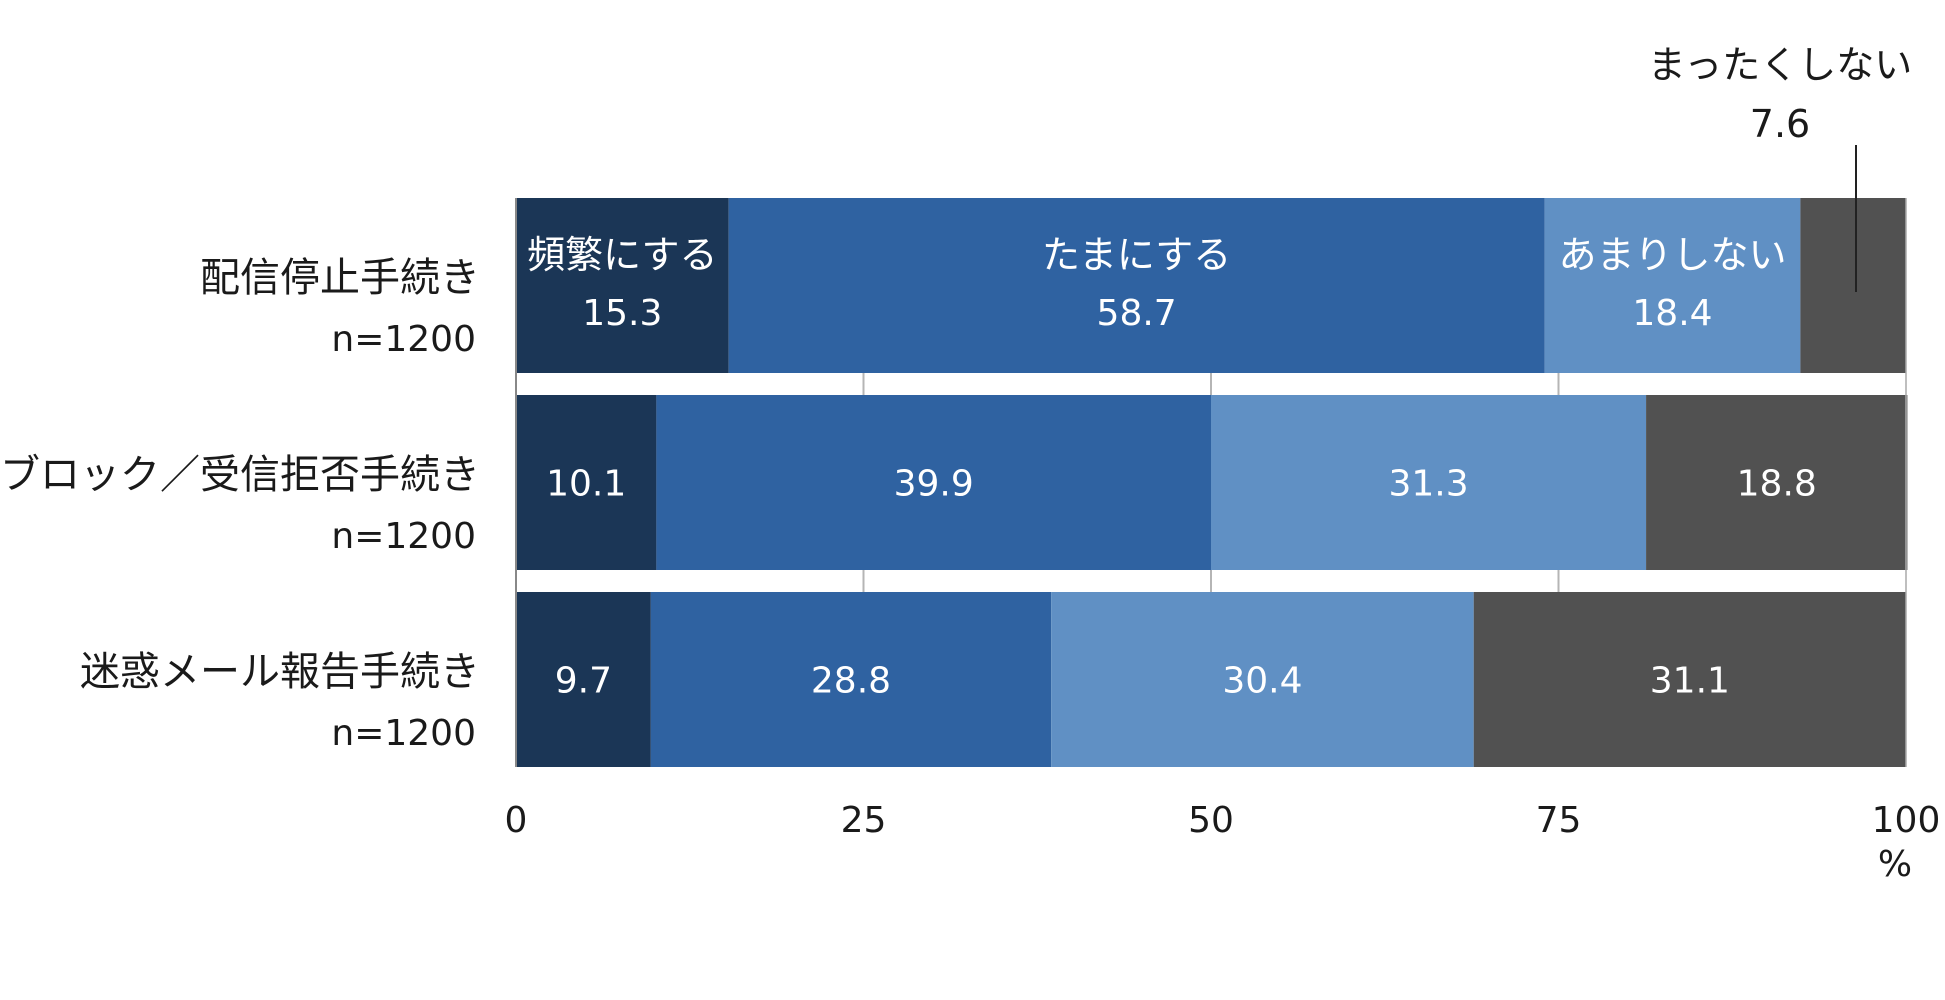 The image size is (1945, 1000). I want to click on category-label: 迷惑メール報告手続き, so click(280, 672).